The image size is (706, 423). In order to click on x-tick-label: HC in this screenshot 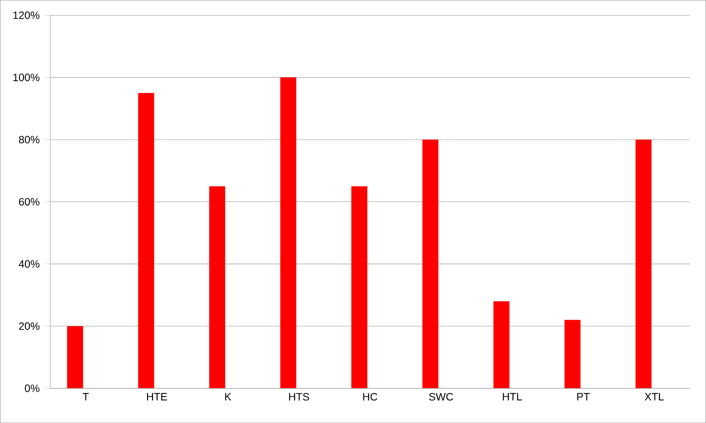, I will do `click(370, 396)`.